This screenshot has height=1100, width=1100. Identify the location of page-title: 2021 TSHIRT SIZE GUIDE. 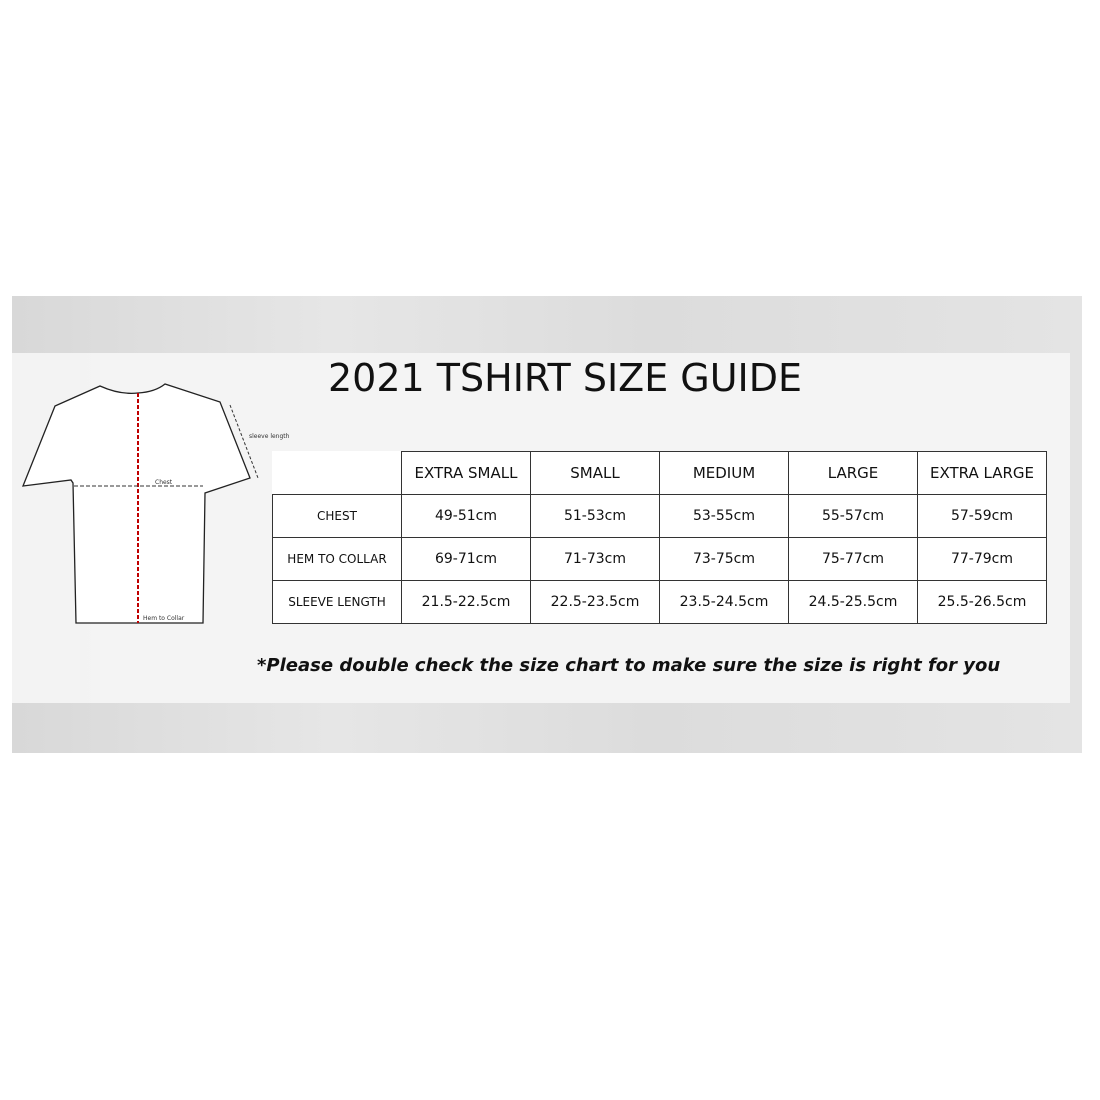
(565, 378).